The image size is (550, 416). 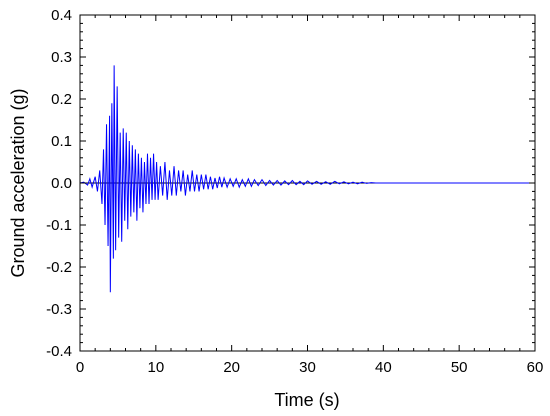 What do you see at coordinates (61, 141) in the screenshot?
I see `y-tick-label: 0.1` at bounding box center [61, 141].